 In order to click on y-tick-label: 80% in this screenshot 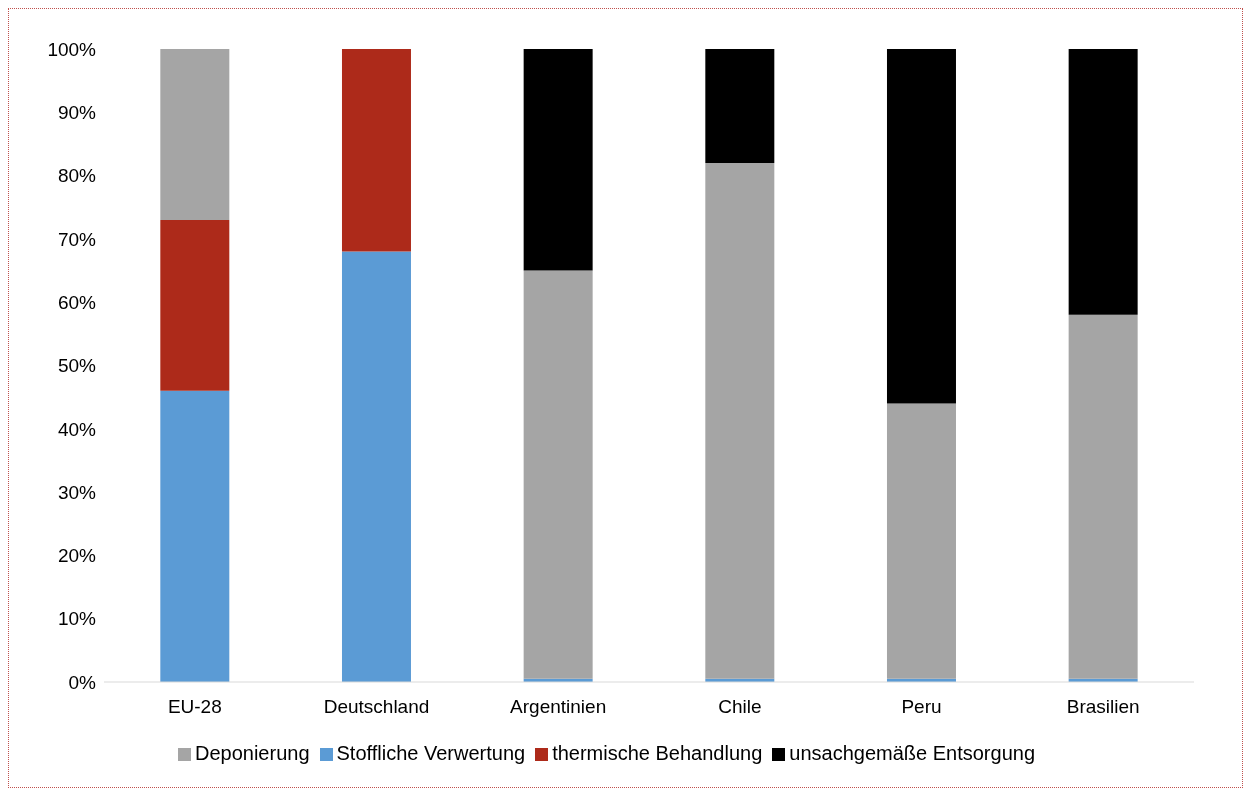, I will do `click(77, 176)`.